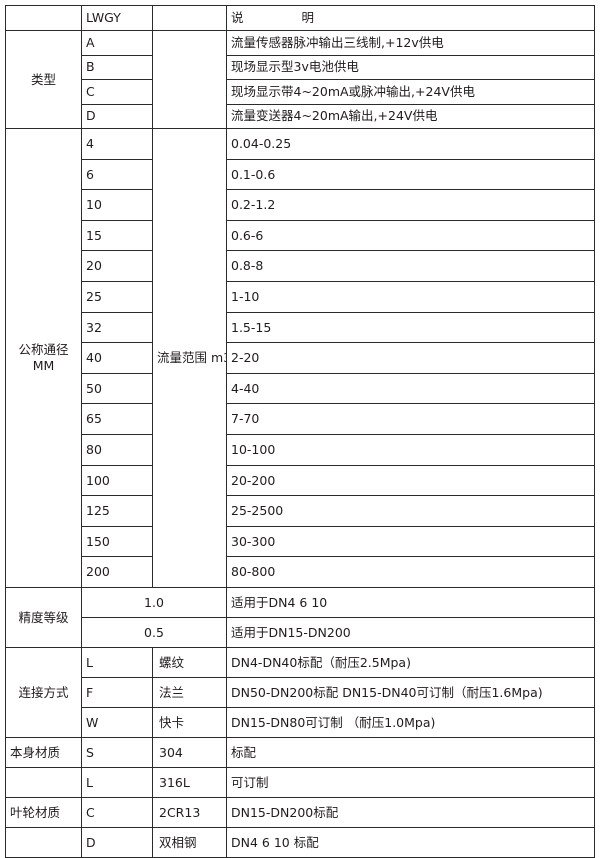 The height and width of the screenshot is (858, 600). What do you see at coordinates (43, 812) in the screenshot?
I see `group-label-impeller-material: 叶轮材质` at bounding box center [43, 812].